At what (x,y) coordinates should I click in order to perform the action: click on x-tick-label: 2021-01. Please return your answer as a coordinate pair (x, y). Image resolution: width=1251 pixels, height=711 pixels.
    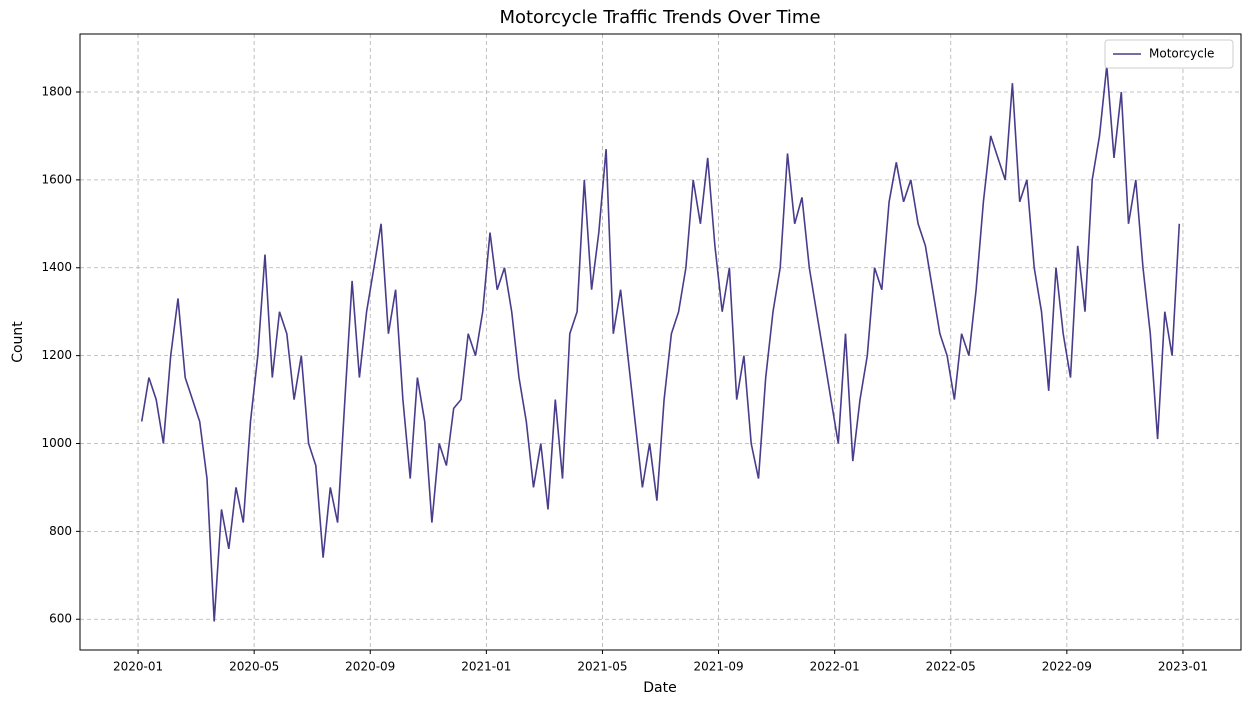
    Looking at the image, I should click on (486, 667).